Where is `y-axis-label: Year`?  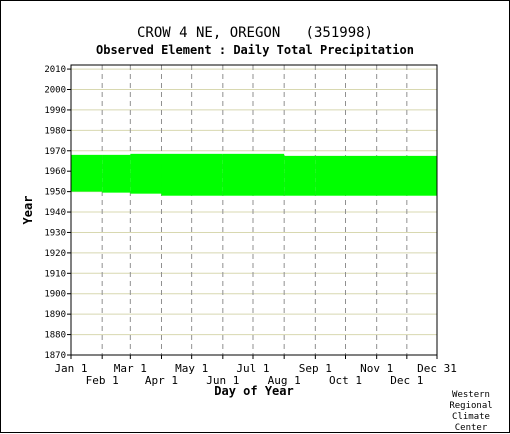
y-axis-label: Year is located at coordinates (28, 210).